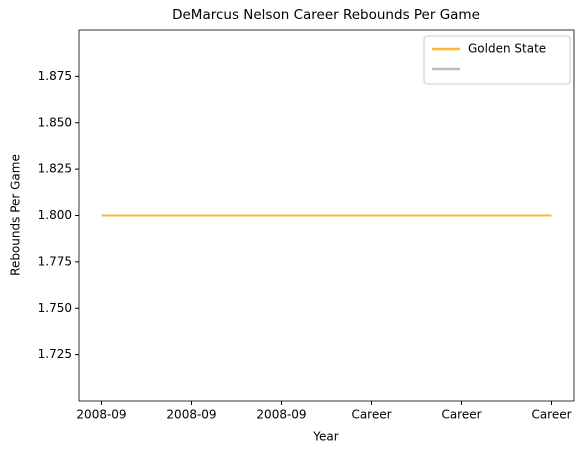  Describe the element at coordinates (55, 122) in the screenshot. I see `y-tick-label: 1.850` at that location.